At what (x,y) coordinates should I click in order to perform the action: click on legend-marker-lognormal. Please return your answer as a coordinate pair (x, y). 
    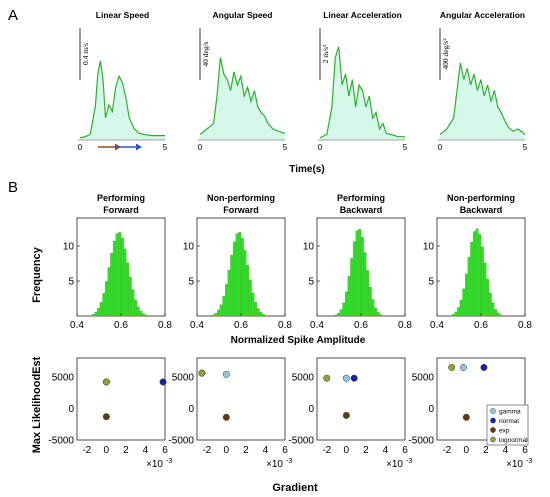
    Looking at the image, I should click on (493, 439).